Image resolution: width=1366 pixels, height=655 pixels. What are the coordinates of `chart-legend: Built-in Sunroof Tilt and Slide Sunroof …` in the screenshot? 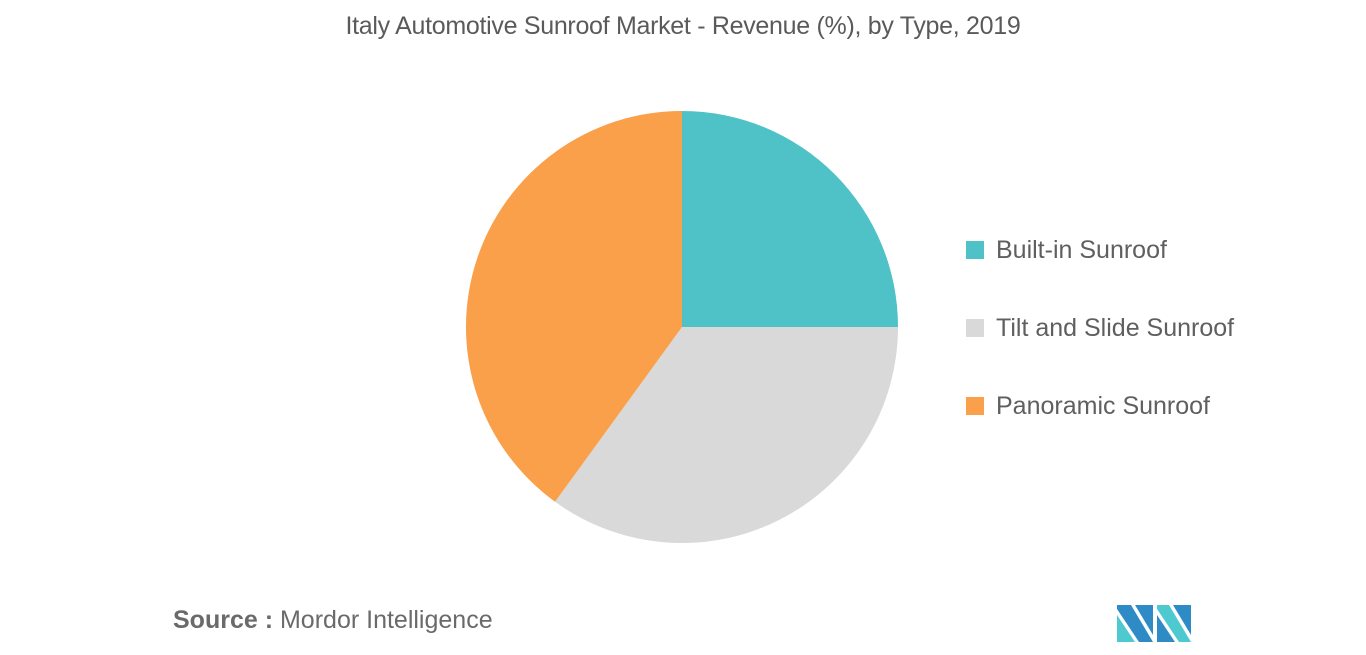 It's located at (1100, 349).